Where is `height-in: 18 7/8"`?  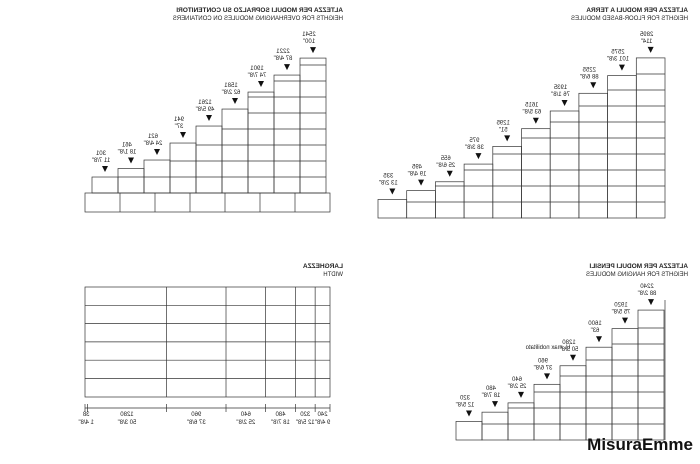 height-in: 18 7/8" is located at coordinates (491, 396).